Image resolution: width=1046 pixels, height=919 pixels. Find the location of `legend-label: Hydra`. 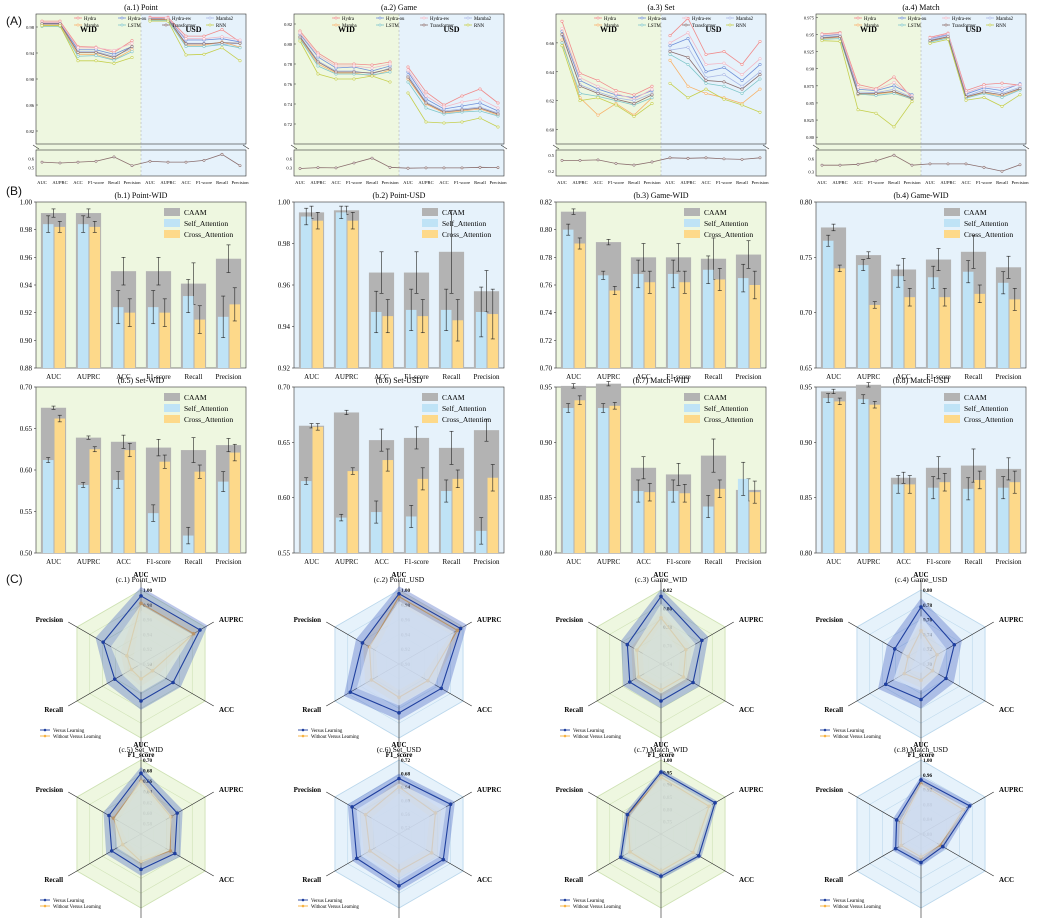

legend-label: Hydra is located at coordinates (870, 19).